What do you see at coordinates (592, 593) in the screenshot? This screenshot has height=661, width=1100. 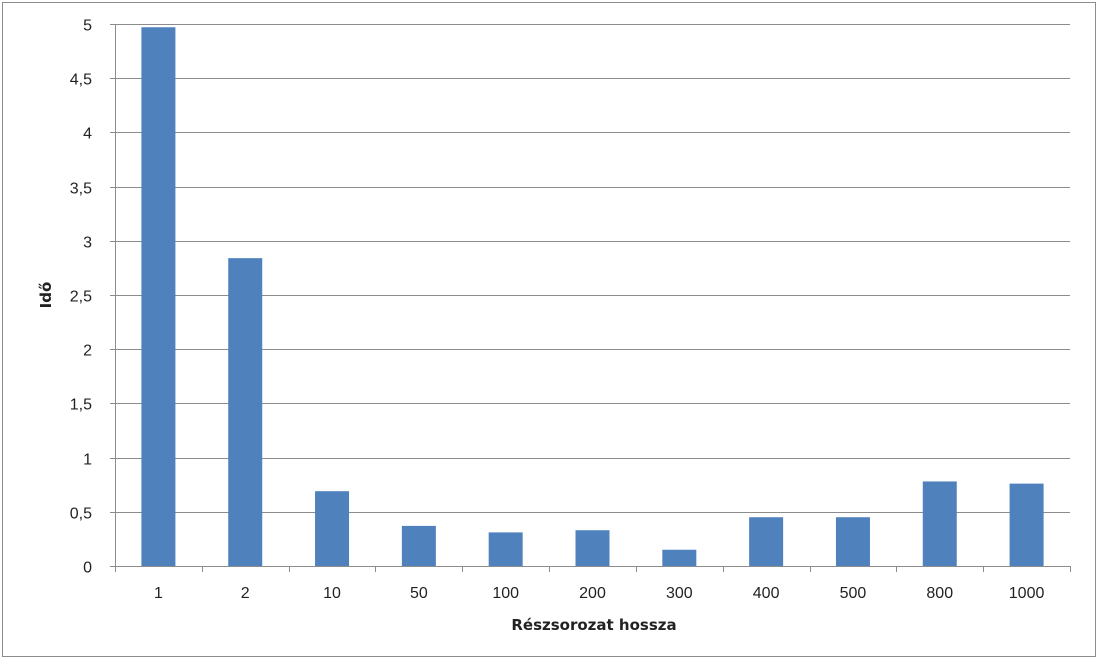 I see `x-tick-label: 200` at bounding box center [592, 593].